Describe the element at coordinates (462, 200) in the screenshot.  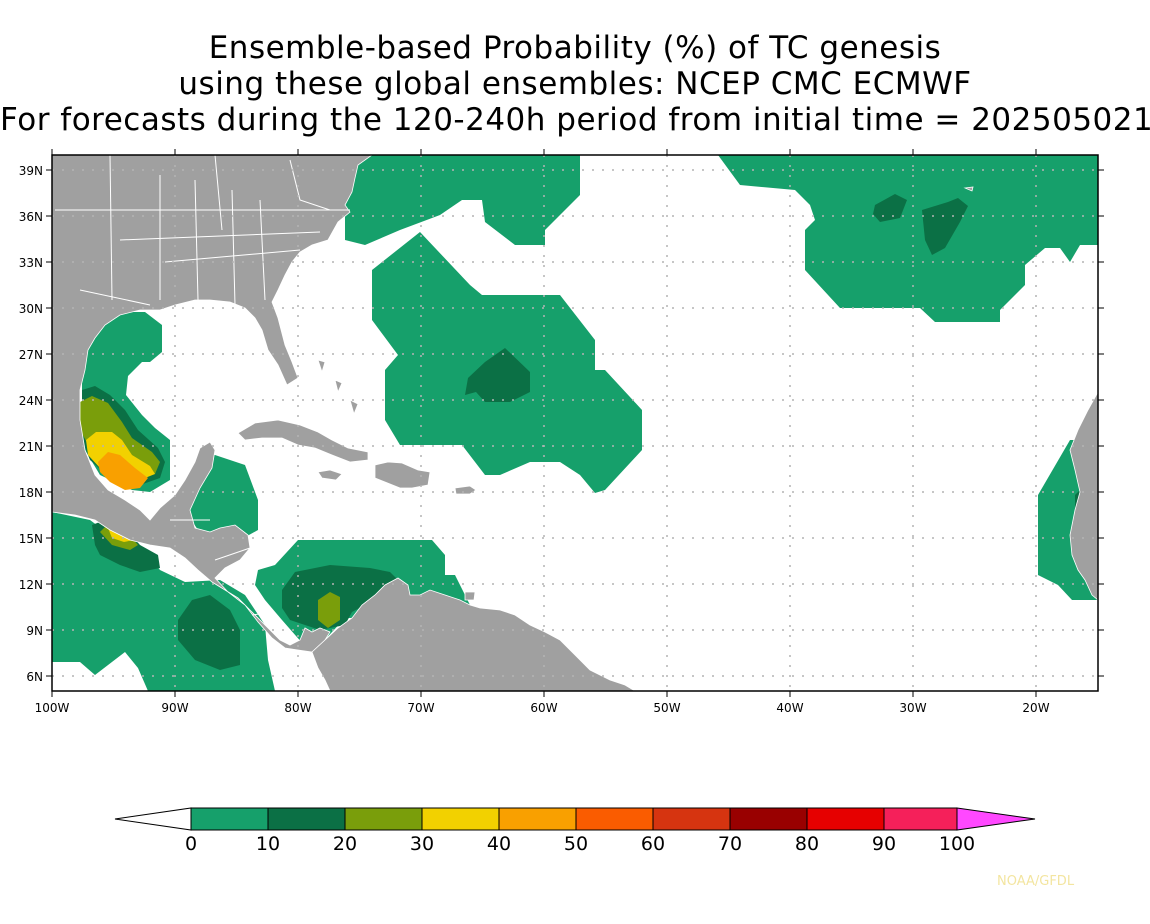
I see `prob-area-atlantic-north` at that location.